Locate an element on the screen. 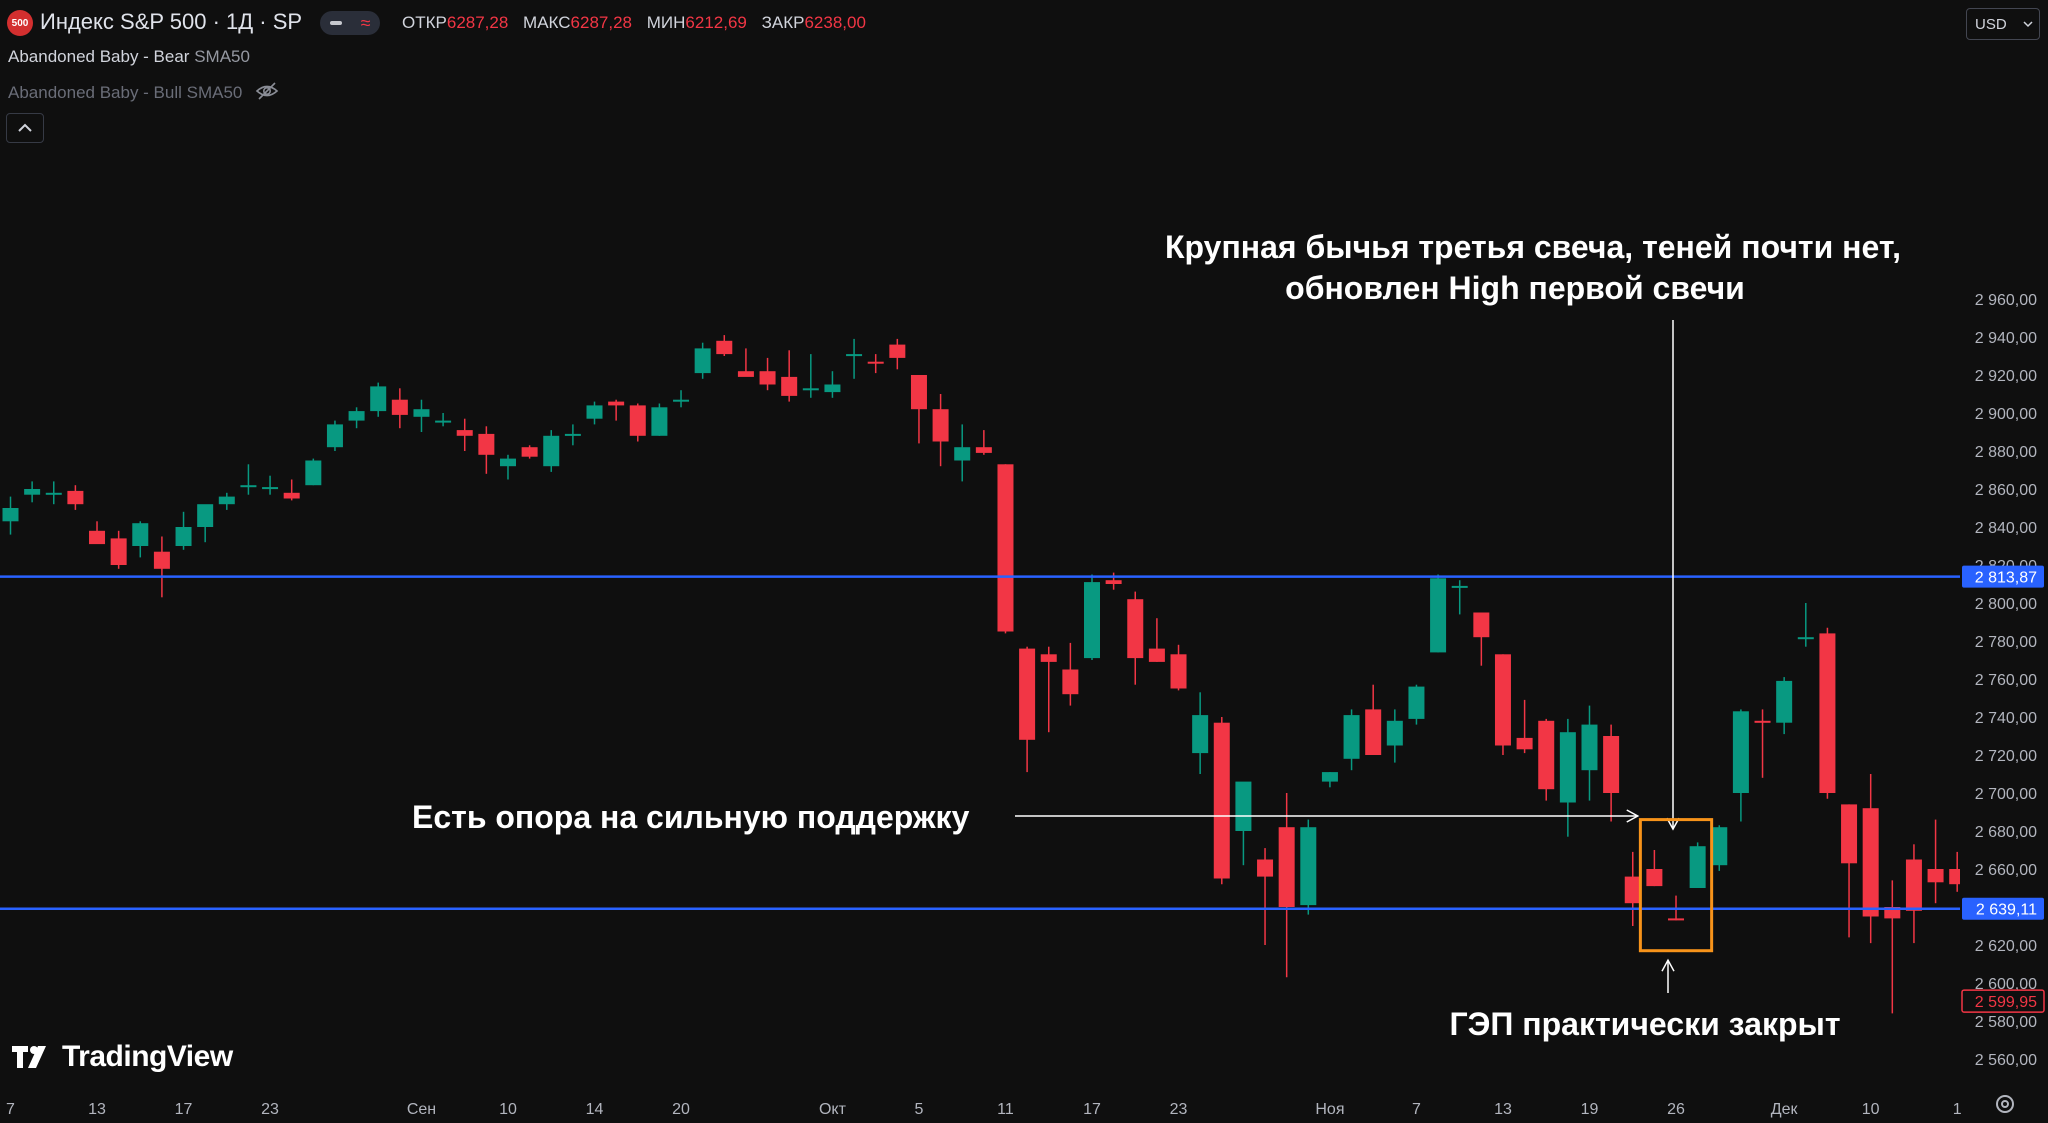 This screenshot has height=1123, width=2048. indicator-bull: Abandoned Baby - Bull SMA50 is located at coordinates (143, 93).